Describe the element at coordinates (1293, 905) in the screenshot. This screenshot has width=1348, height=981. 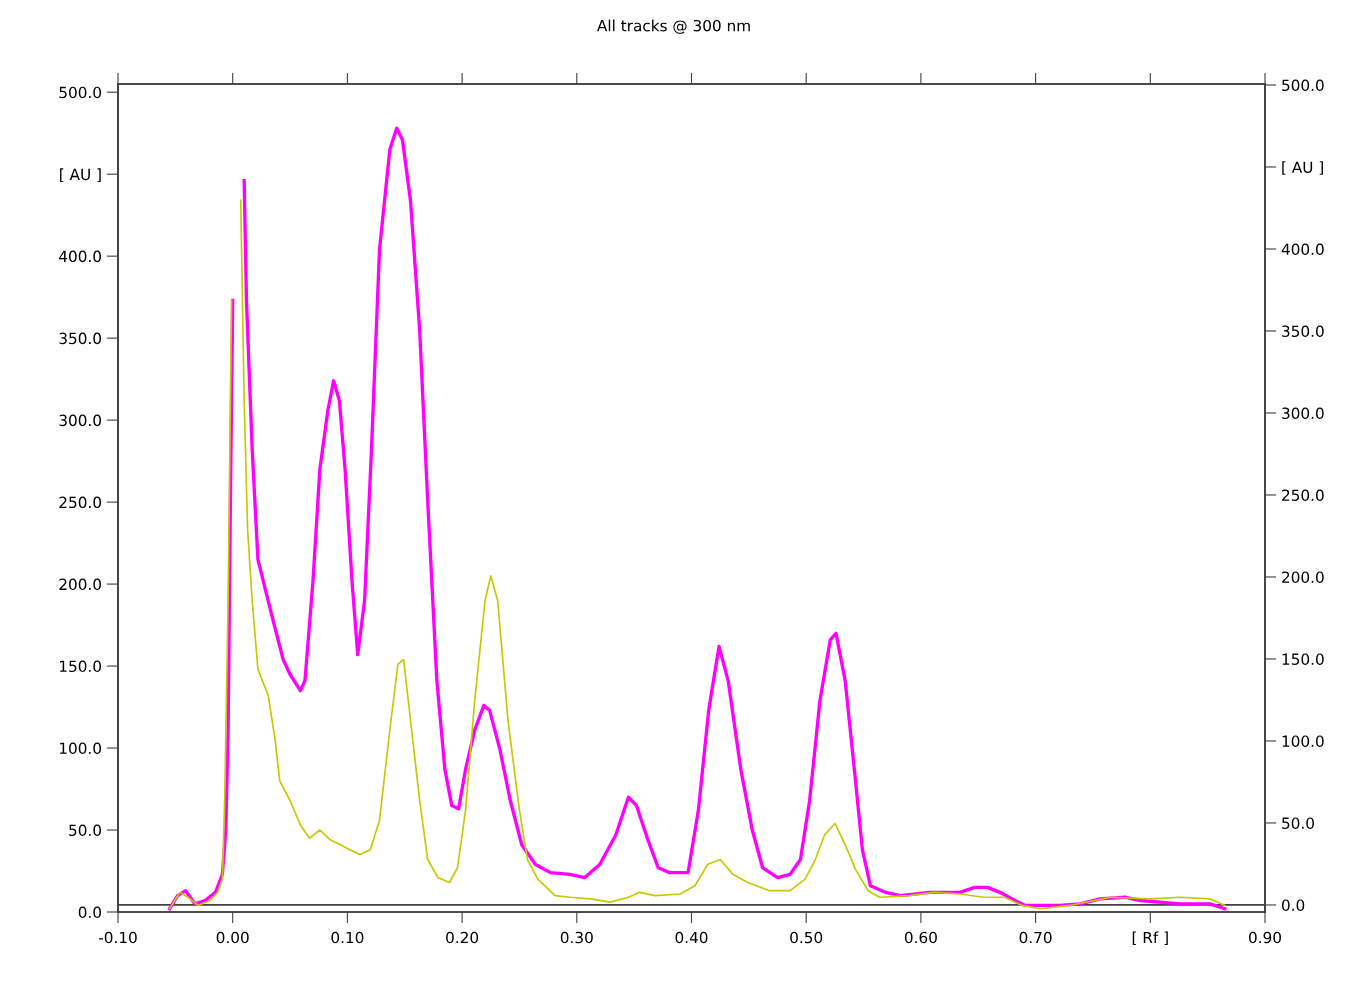
I see `y2-tick-label: 0.0` at that location.